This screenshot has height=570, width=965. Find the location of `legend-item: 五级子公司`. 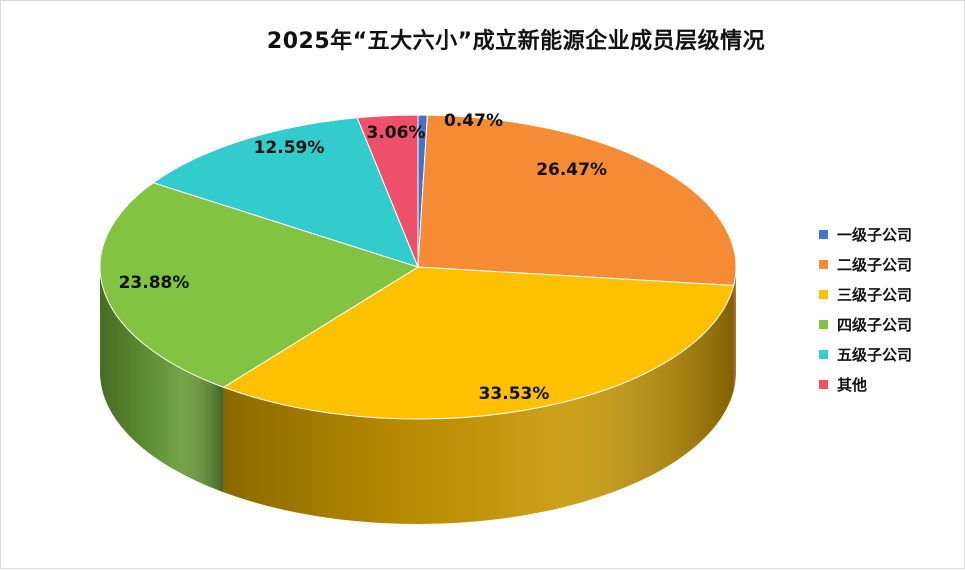

legend-item: 五级子公司 is located at coordinates (889, 354).